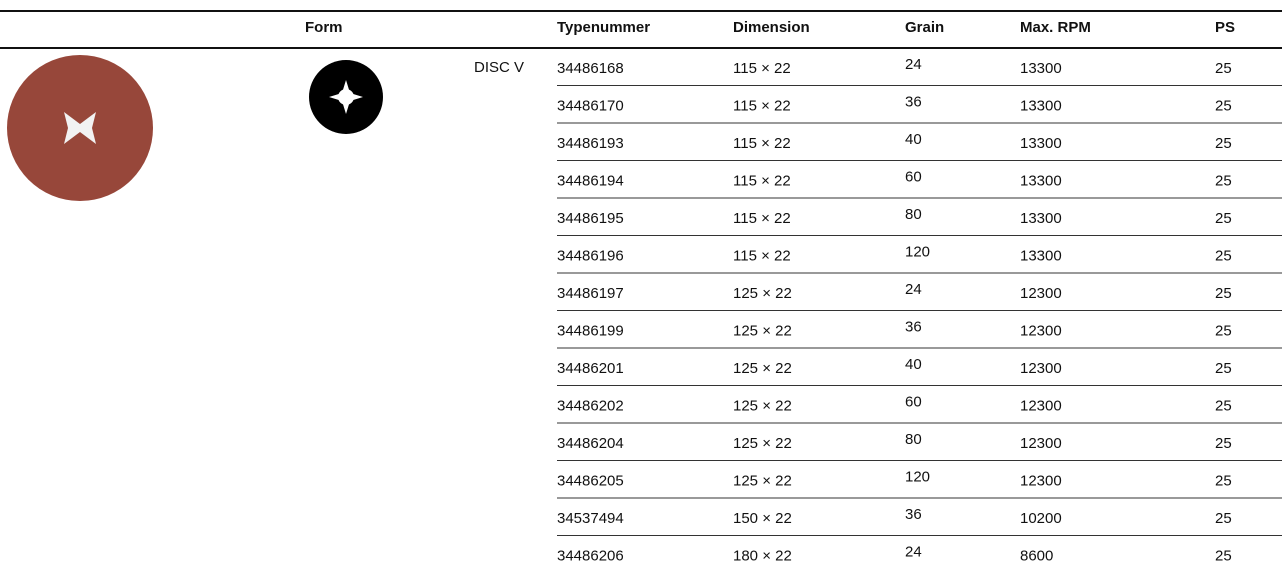  Describe the element at coordinates (590, 480) in the screenshot. I see `table-cell: 34486205` at that location.